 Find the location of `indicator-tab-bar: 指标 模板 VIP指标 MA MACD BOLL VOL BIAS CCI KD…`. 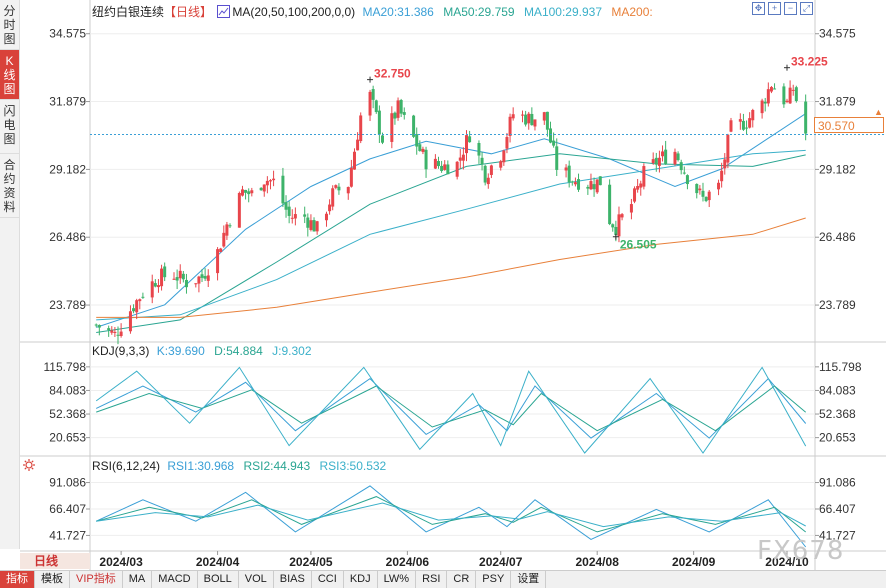

indicator-tab-bar: 指标 模板 VIP指标 MA MACD BOLL VOL BIAS CCI KD… is located at coordinates (443, 579).